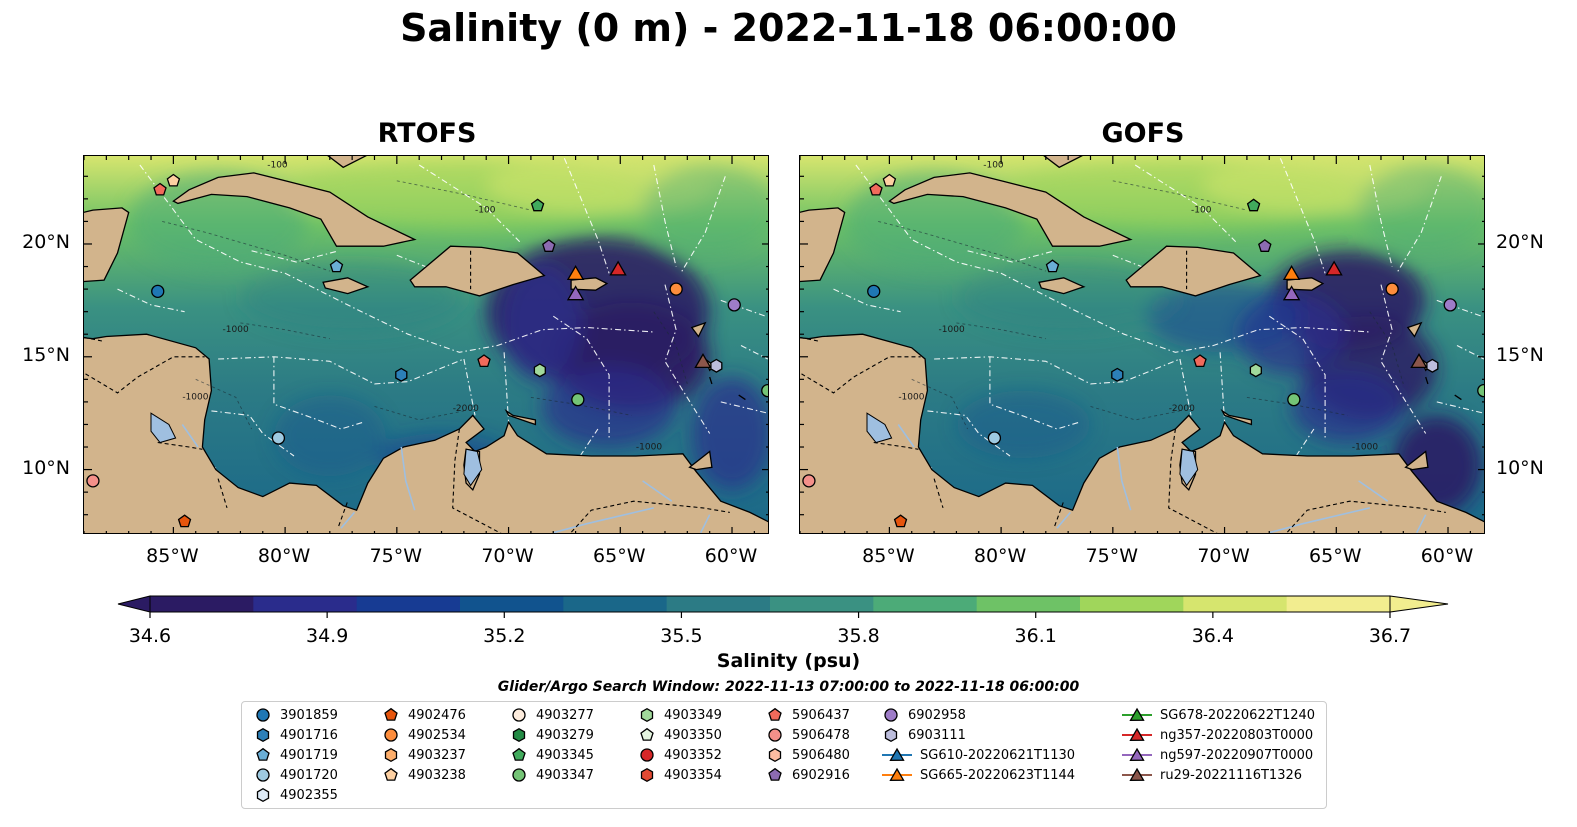 This screenshot has width=1577, height=827. I want to click on legend-item: 5906480, so click(808, 755).